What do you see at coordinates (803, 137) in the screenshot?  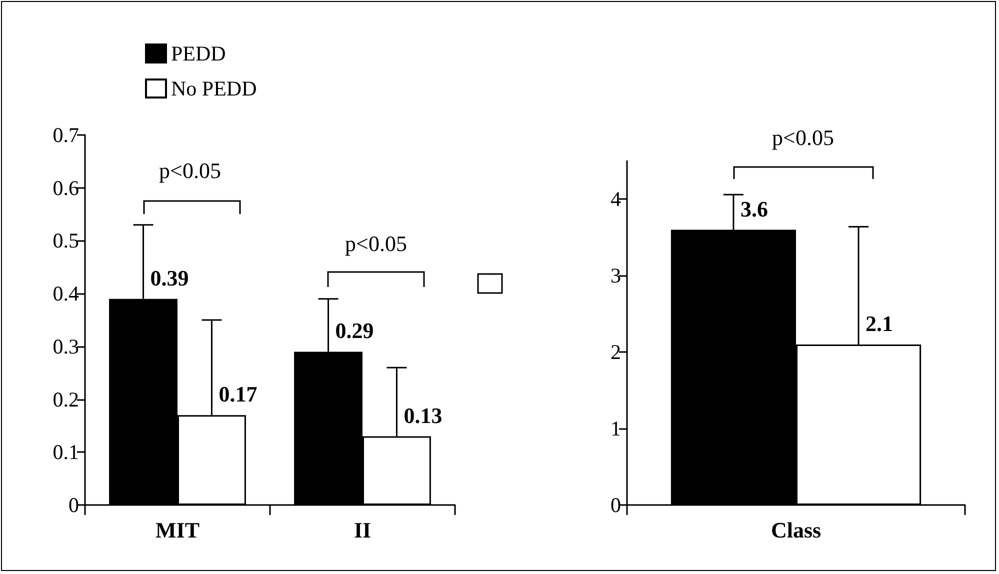 I see `text: p<0.05` at bounding box center [803, 137].